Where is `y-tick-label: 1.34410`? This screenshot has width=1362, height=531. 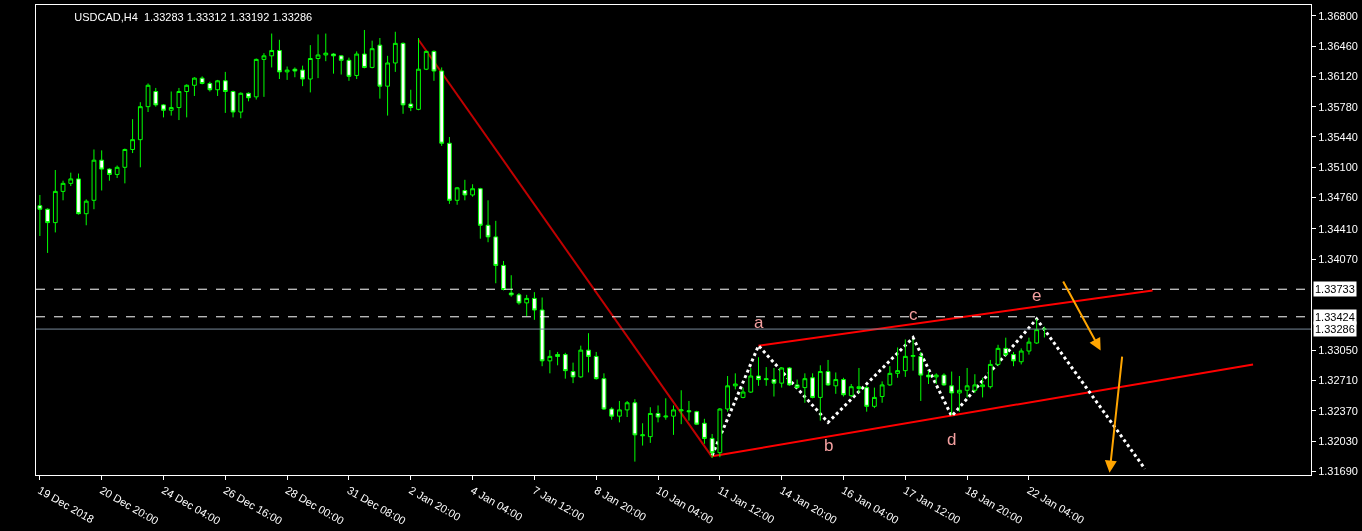 y-tick-label: 1.34410 is located at coordinates (1338, 228).